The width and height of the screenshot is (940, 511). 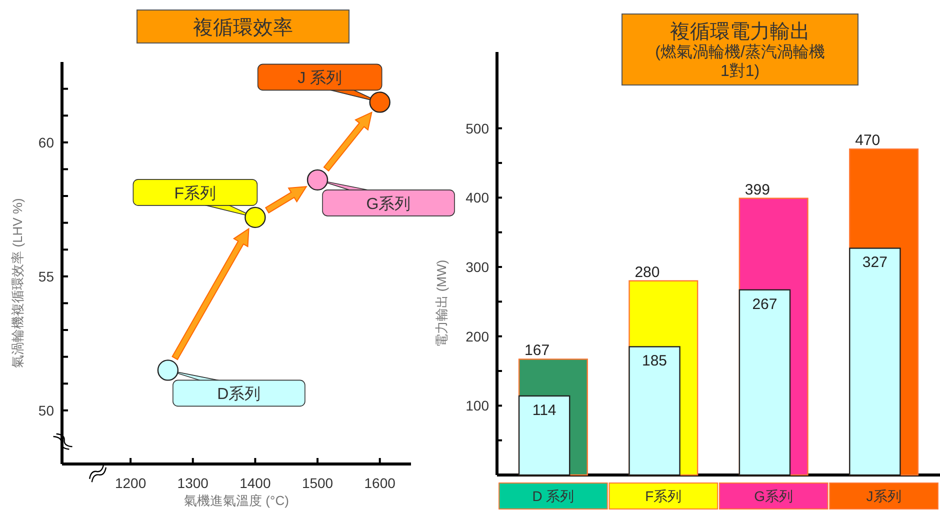 I want to click on x-tick-label: G系列, so click(x=774, y=496).